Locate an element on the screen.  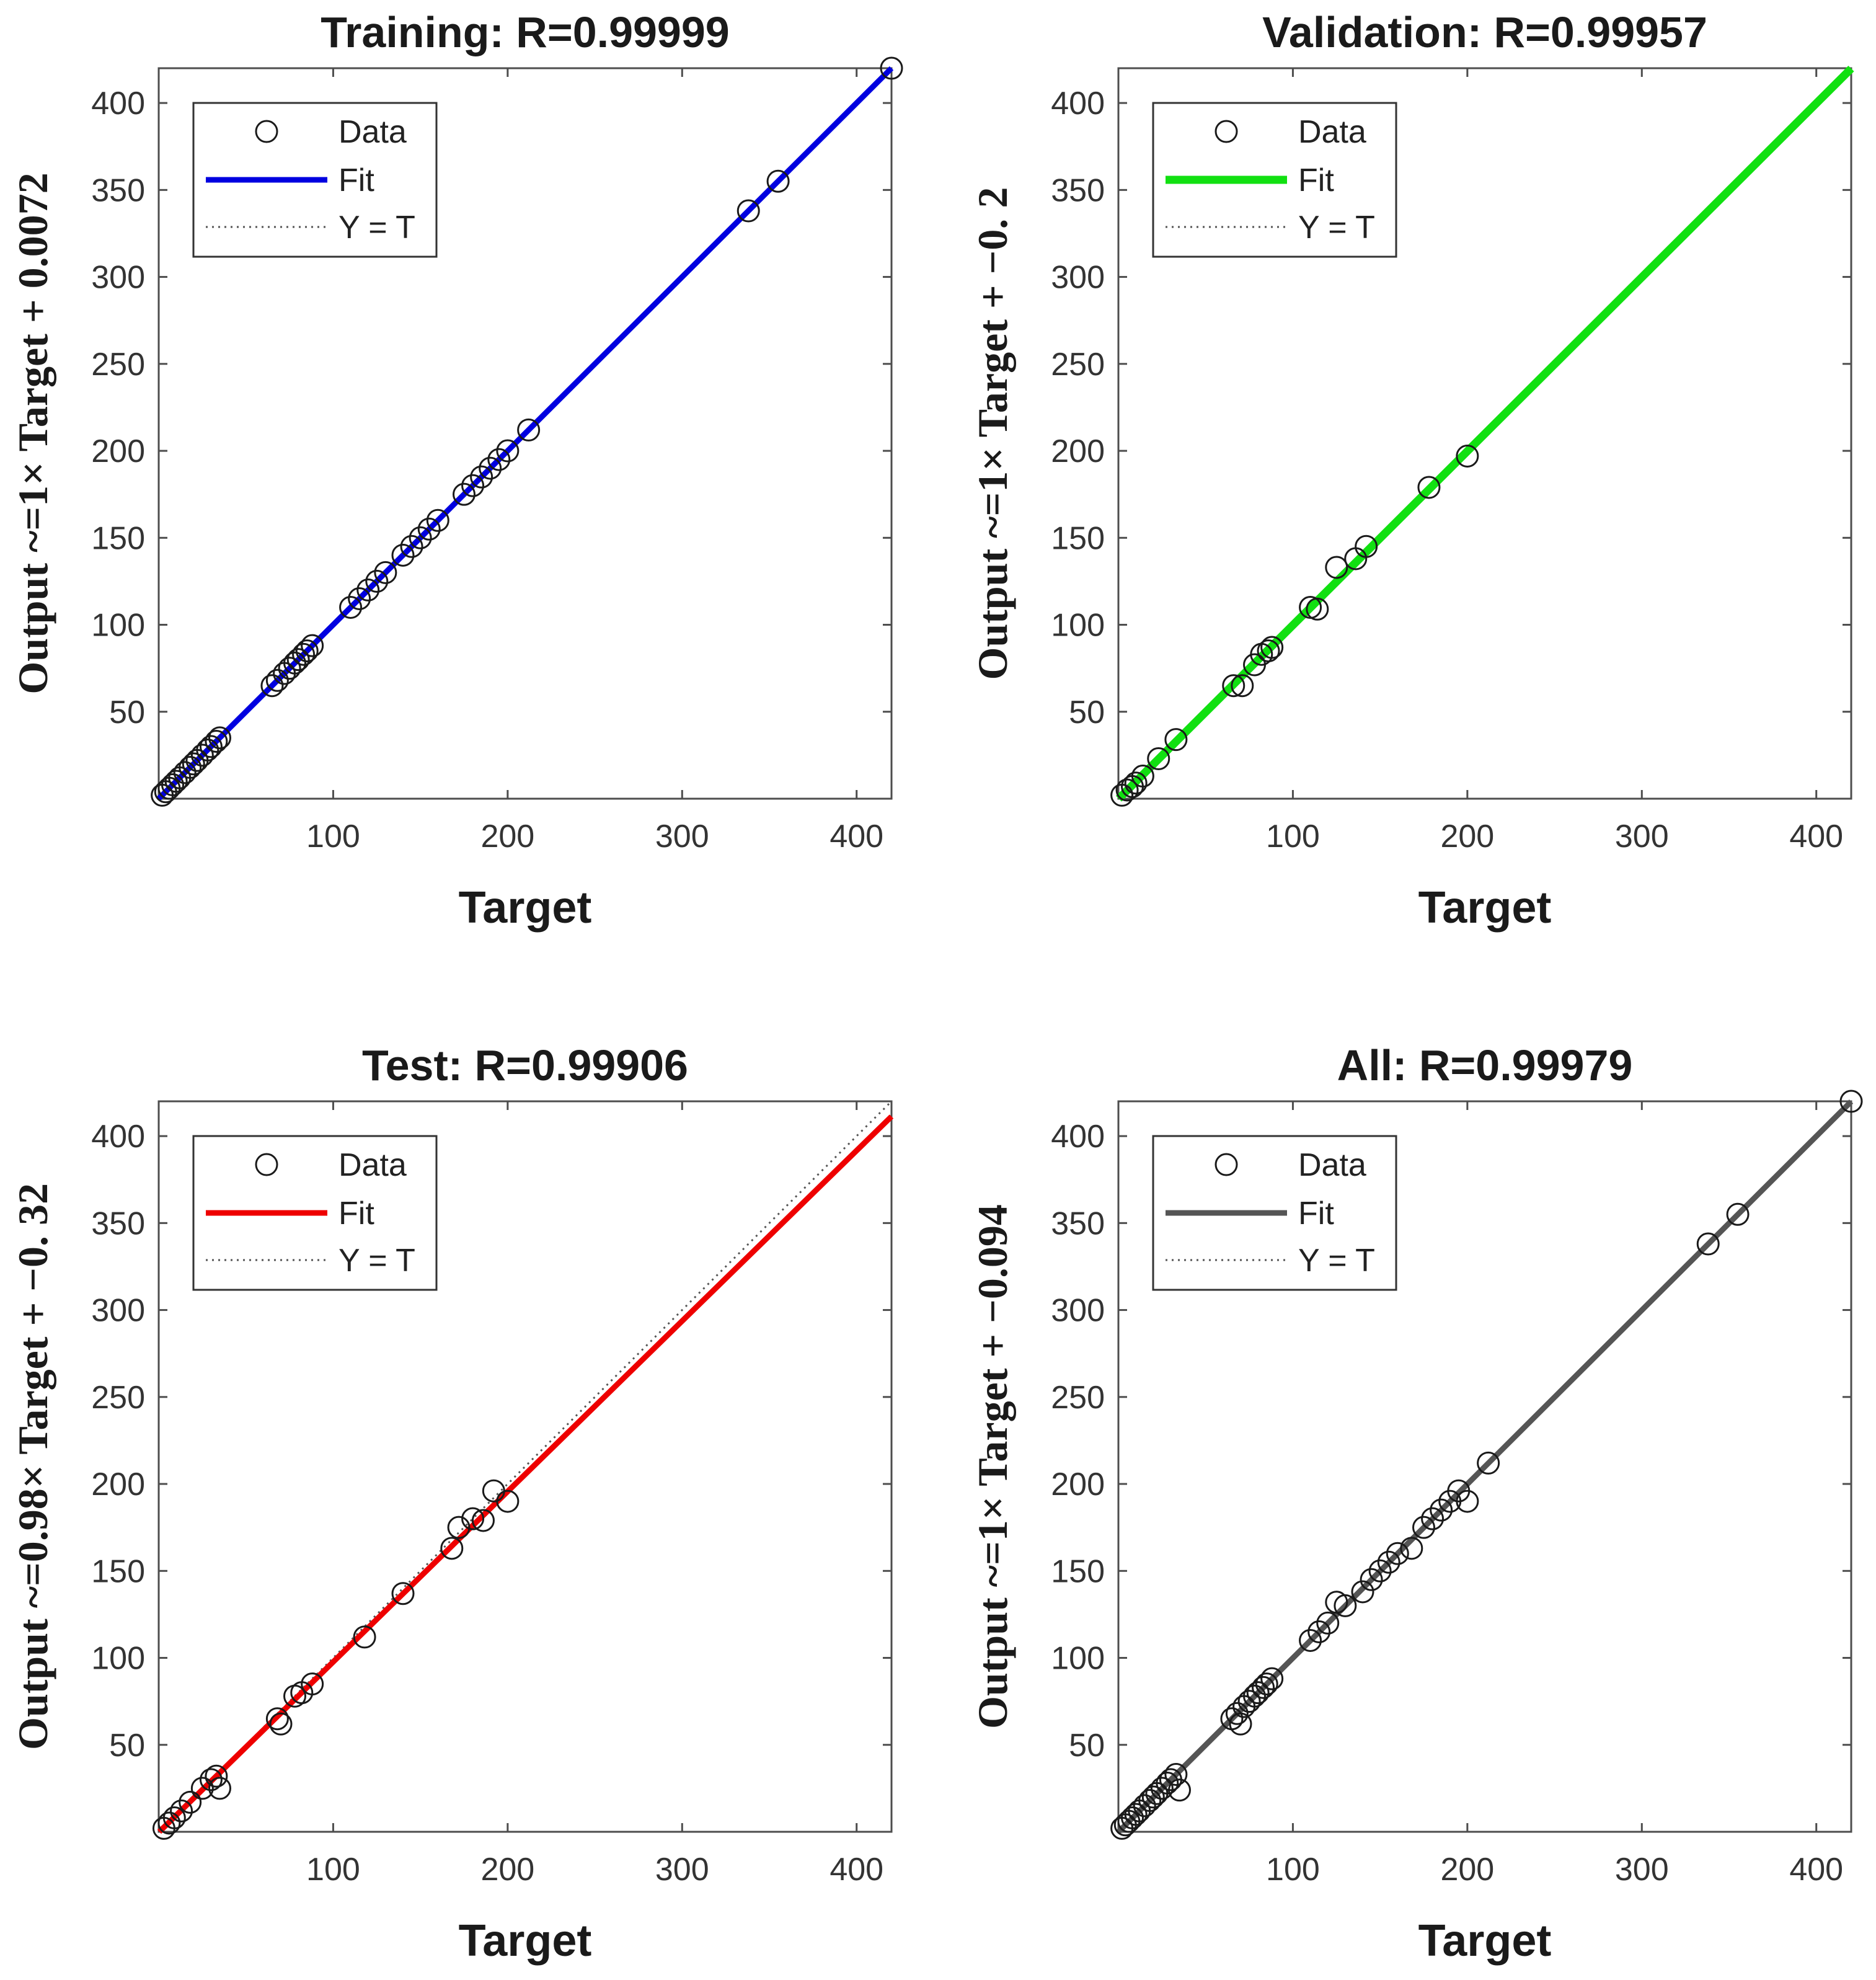
y-axis-label: Output ~=1× Target + −0.094 is located at coordinates (993, 1466).